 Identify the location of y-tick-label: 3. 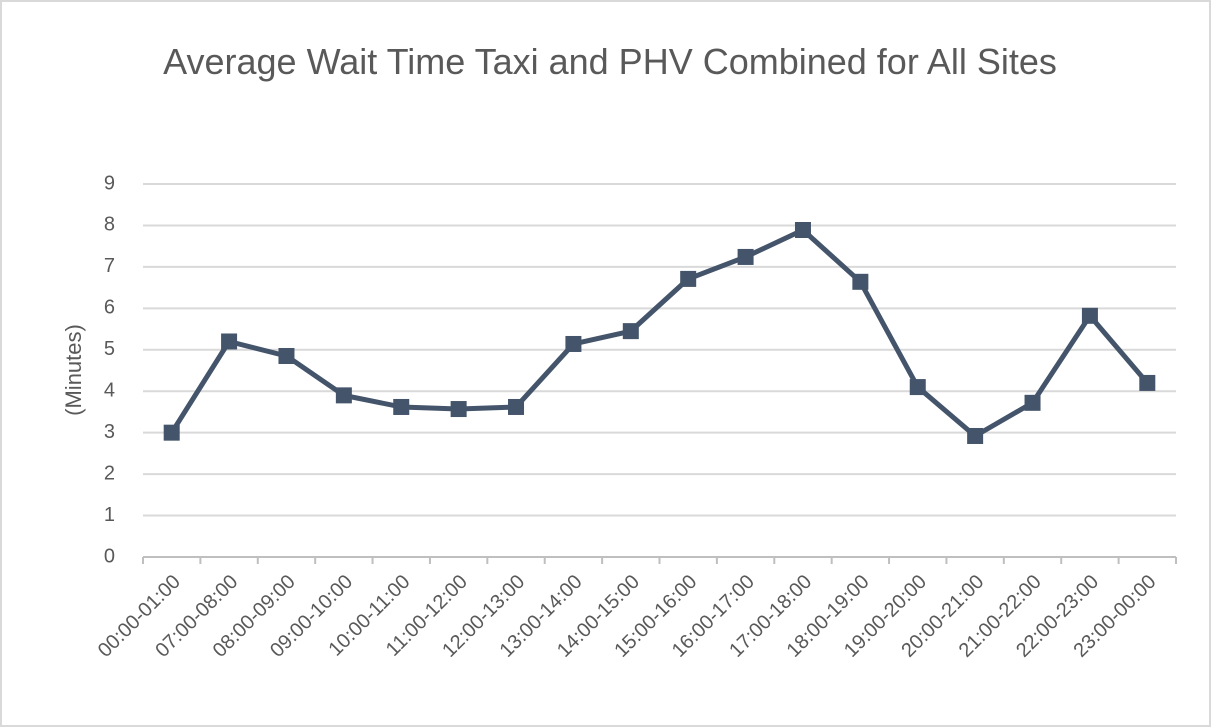
(109, 432).